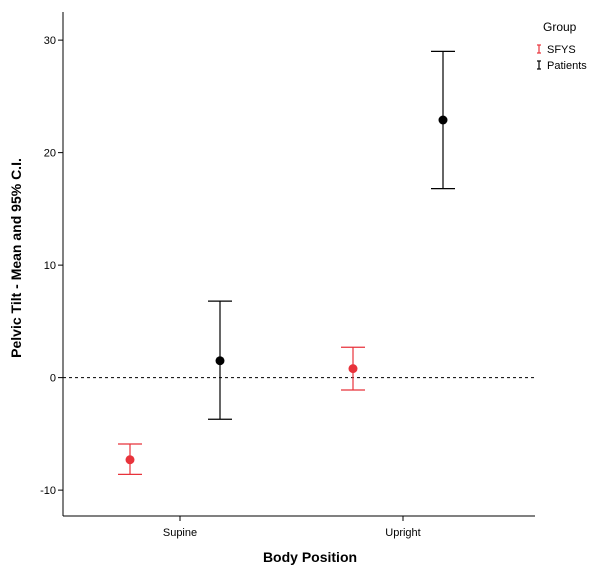 Image resolution: width=600 pixels, height=573 pixels. I want to click on y-axis-title: Pelvic Tilt - Mean and 95% C.I., so click(16, 258).